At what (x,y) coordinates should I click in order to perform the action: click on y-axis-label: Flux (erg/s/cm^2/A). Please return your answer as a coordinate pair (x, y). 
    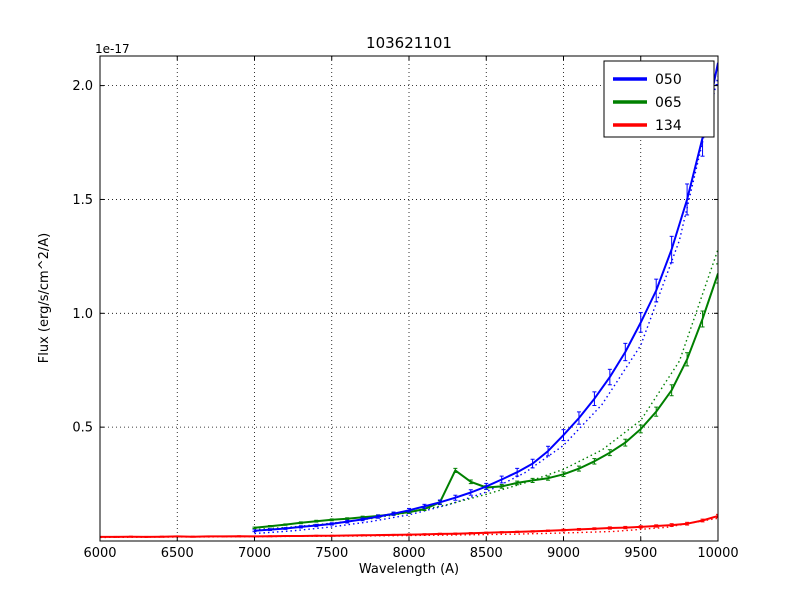
    Looking at the image, I should click on (44, 298).